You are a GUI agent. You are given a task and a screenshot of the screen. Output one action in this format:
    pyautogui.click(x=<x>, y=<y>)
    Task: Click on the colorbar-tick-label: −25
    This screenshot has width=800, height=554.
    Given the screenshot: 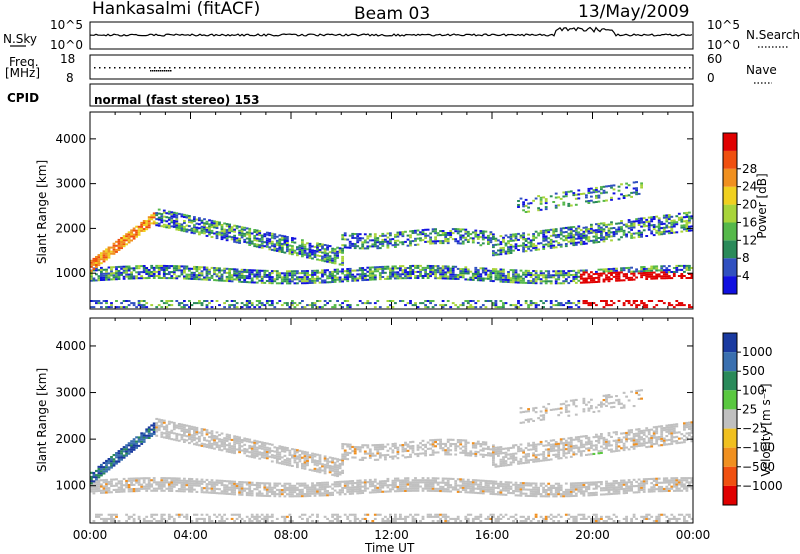 What is the action you would take?
    pyautogui.click(x=754, y=429)
    